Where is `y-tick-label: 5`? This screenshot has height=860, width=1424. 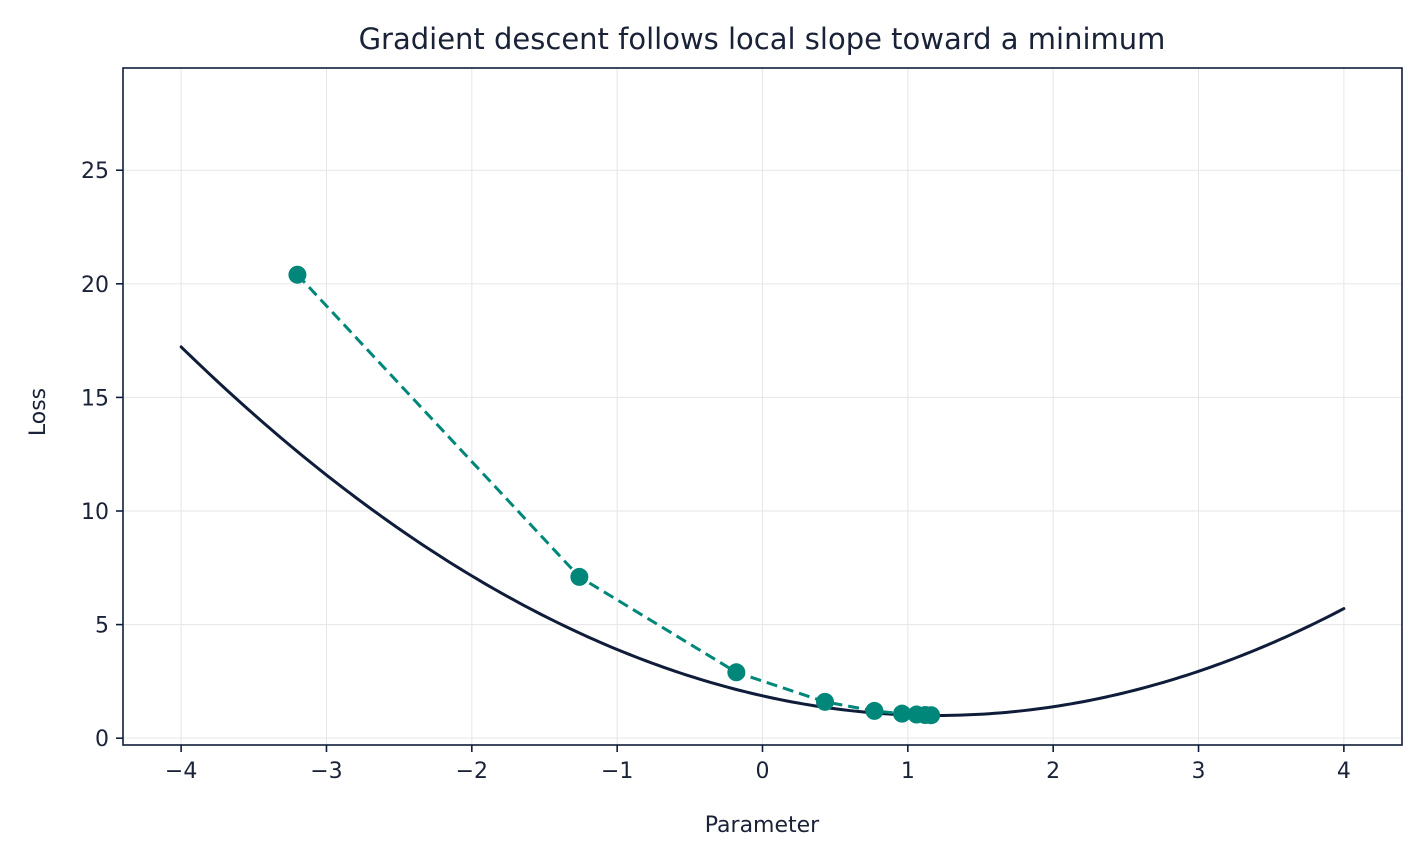 y-tick-label: 5 is located at coordinates (102, 626).